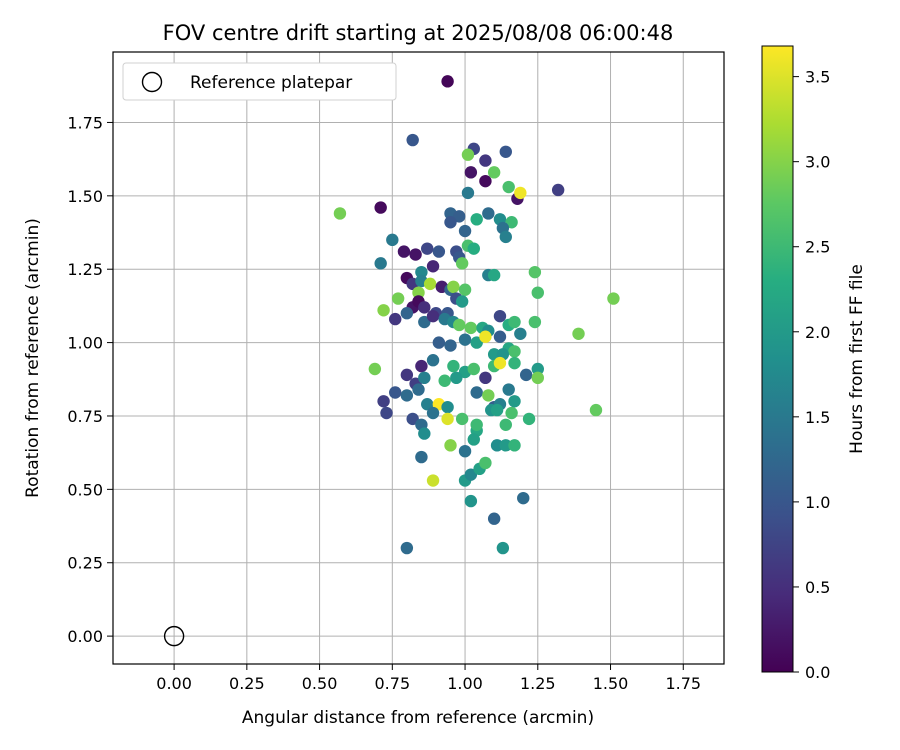  What do you see at coordinates (271, 83) in the screenshot?
I see `legend-label: Reference platepar` at bounding box center [271, 83].